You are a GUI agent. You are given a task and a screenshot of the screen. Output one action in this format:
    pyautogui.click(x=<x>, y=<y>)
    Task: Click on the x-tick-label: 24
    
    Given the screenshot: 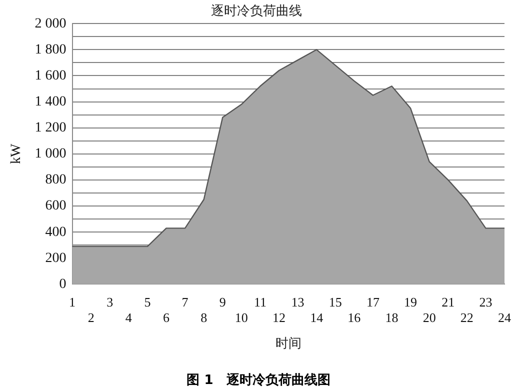 What is the action you would take?
    pyautogui.click(x=505, y=318)
    